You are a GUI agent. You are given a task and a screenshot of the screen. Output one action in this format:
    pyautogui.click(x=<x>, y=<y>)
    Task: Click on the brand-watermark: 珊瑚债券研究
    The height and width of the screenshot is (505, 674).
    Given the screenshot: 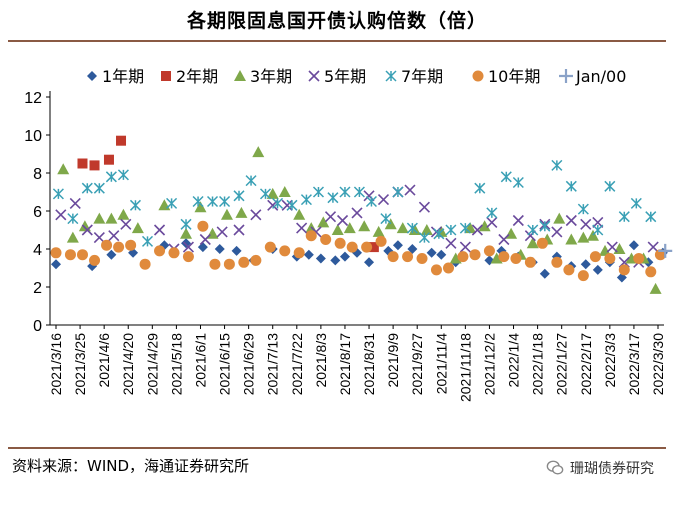 What is the action you would take?
    pyautogui.click(x=600, y=468)
    